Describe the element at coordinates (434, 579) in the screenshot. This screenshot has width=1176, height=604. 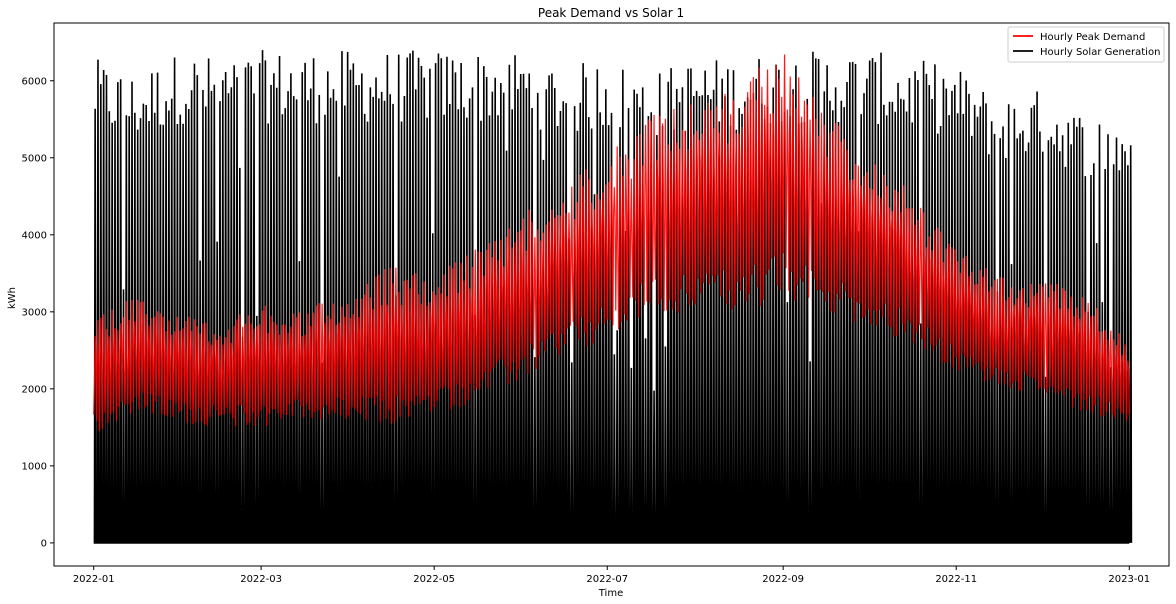
I see `x-tick-label-2: 2022-05` at that location.